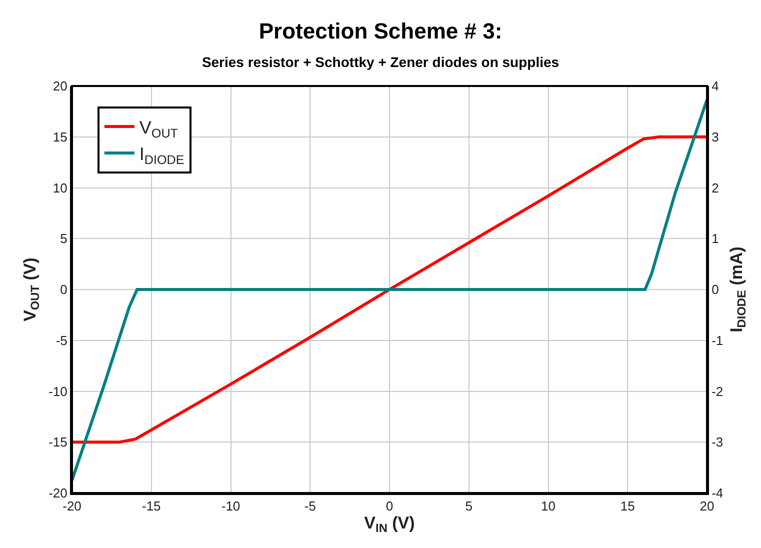 This screenshot has height=548, width=761. What do you see at coordinates (627, 506) in the screenshot?
I see `x-tick-label: 15` at bounding box center [627, 506].